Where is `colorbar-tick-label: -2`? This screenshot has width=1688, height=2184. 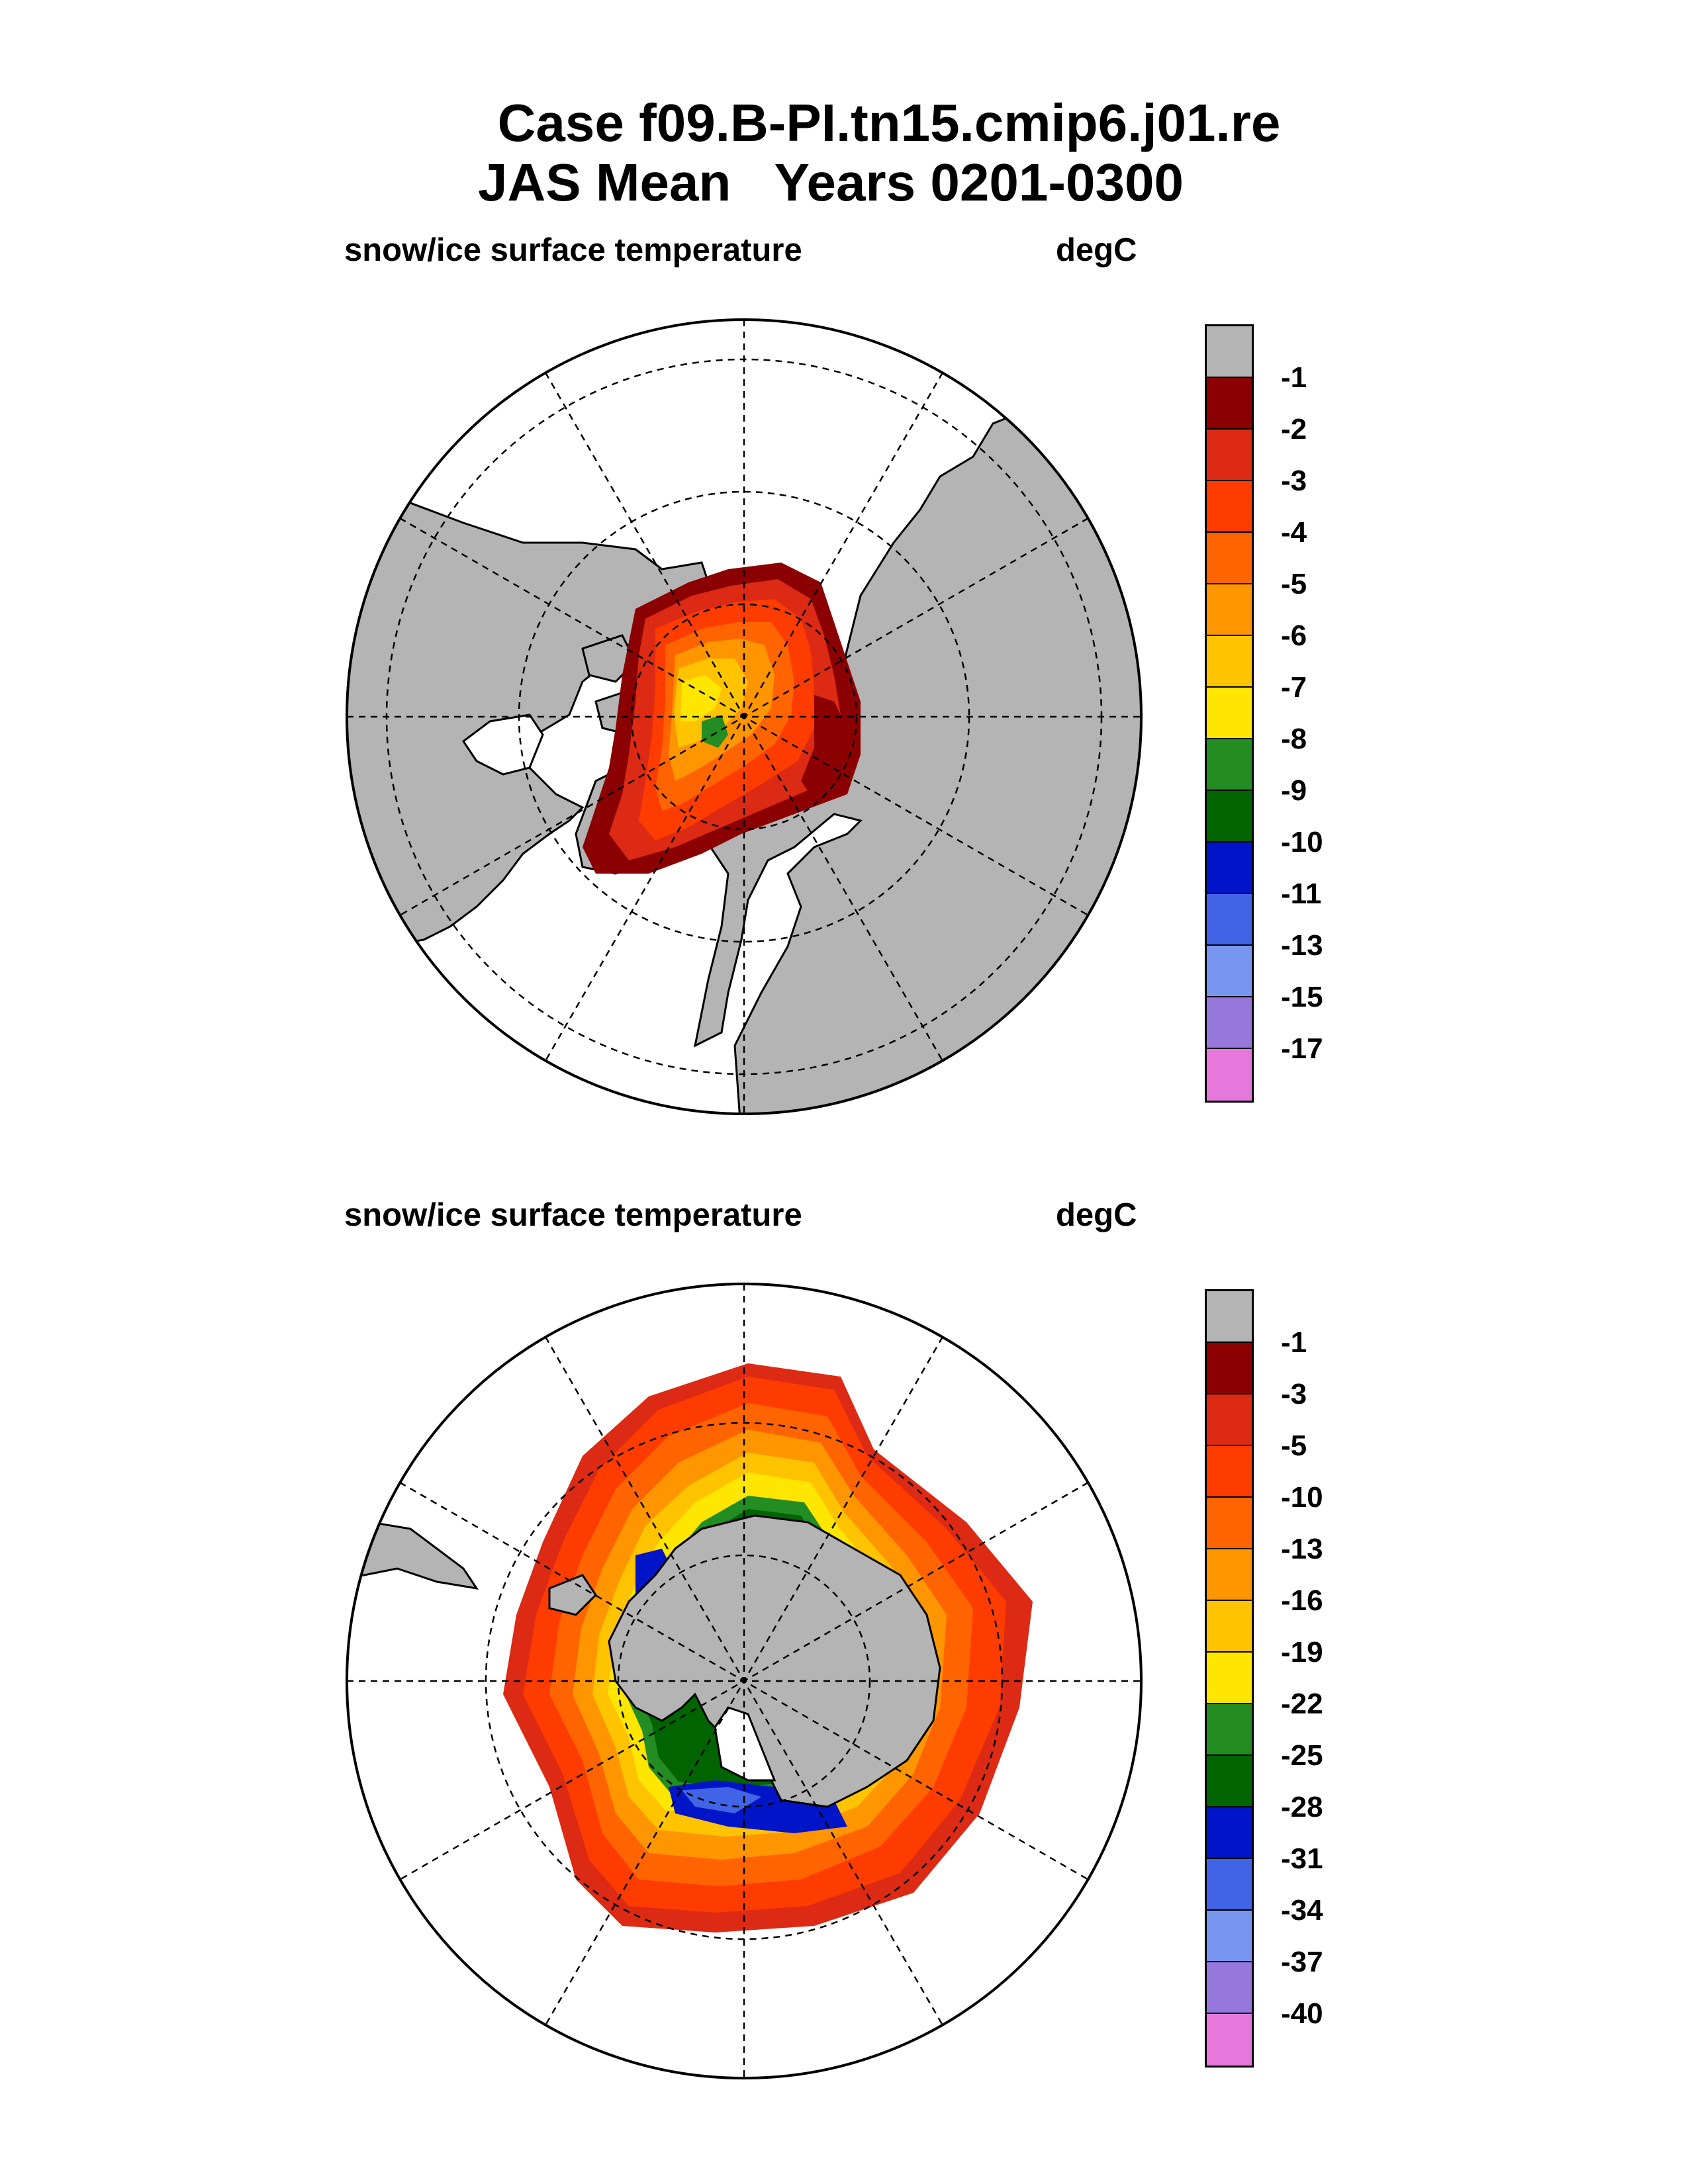
colorbar-tick-label: -2 is located at coordinates (1294, 429).